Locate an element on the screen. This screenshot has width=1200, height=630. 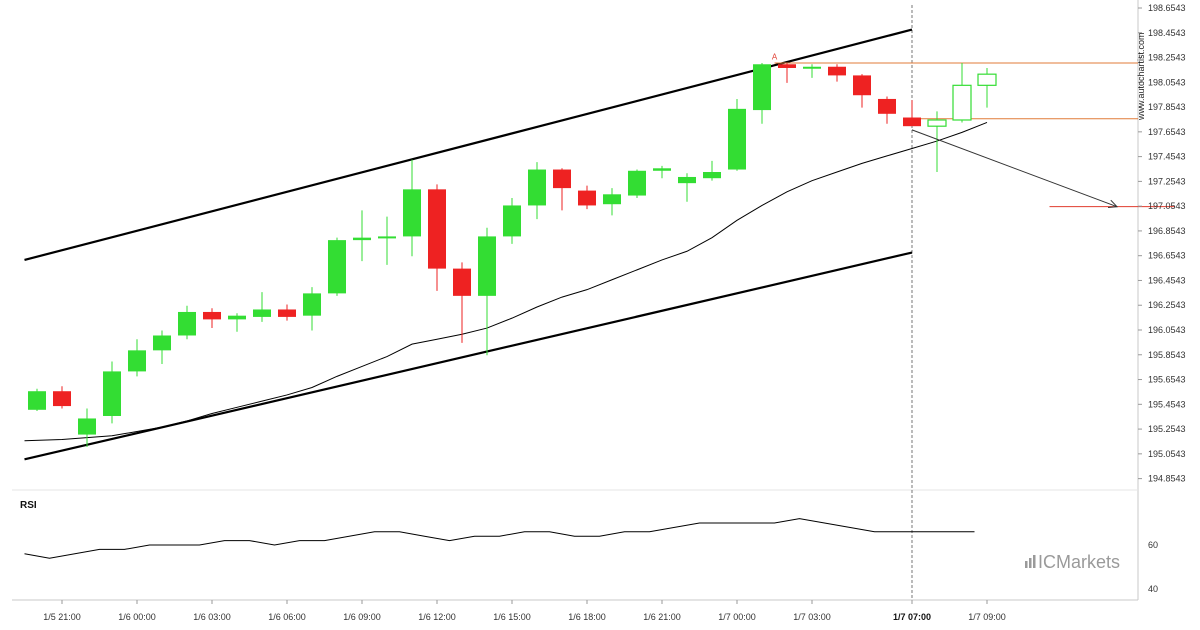
price-tick-label: 198.0543 is located at coordinates (1167, 82).